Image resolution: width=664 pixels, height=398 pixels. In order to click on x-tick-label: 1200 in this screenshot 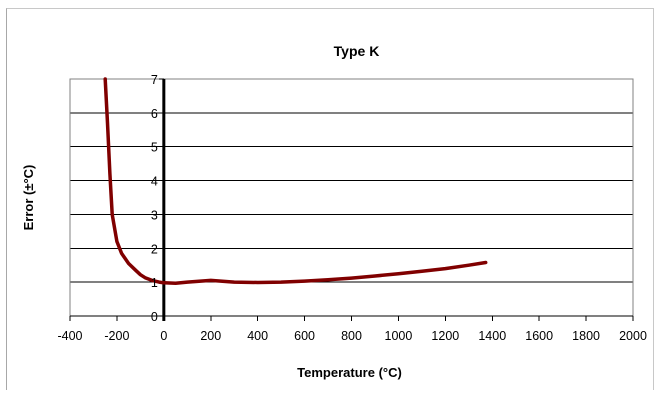, I will do `click(445, 336)`.